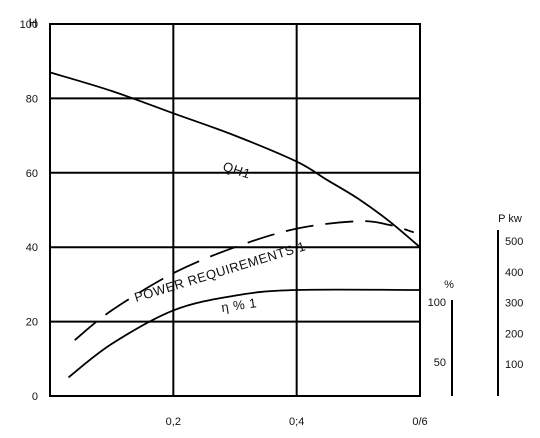  What do you see at coordinates (32, 174) in the screenshot?
I see `y-tick-label: 60` at bounding box center [32, 174].